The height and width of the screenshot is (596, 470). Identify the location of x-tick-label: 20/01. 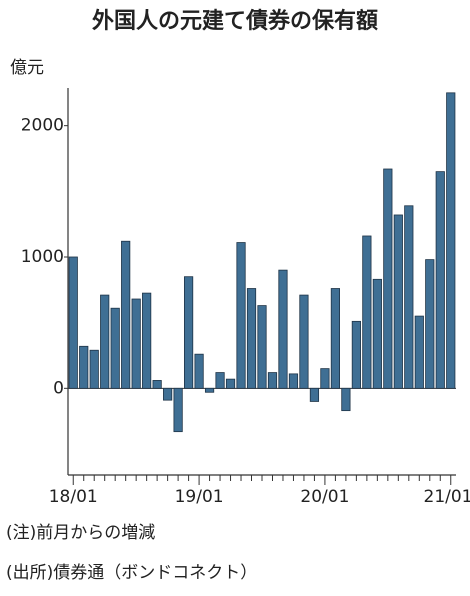
(324, 497).